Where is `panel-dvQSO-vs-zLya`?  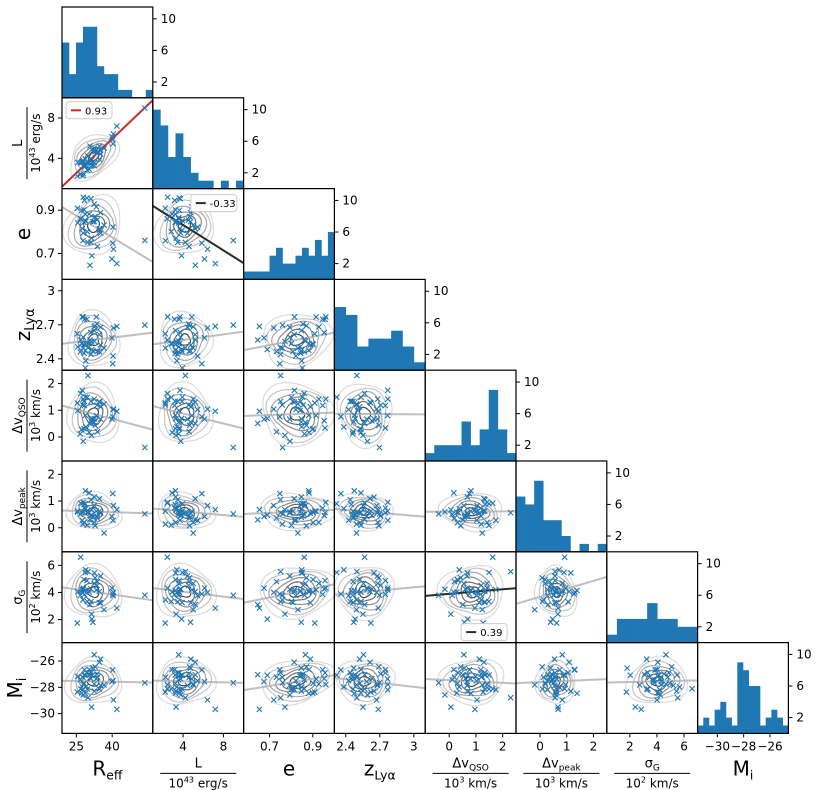
panel-dvQSO-vs-zLya is located at coordinates (379, 415).